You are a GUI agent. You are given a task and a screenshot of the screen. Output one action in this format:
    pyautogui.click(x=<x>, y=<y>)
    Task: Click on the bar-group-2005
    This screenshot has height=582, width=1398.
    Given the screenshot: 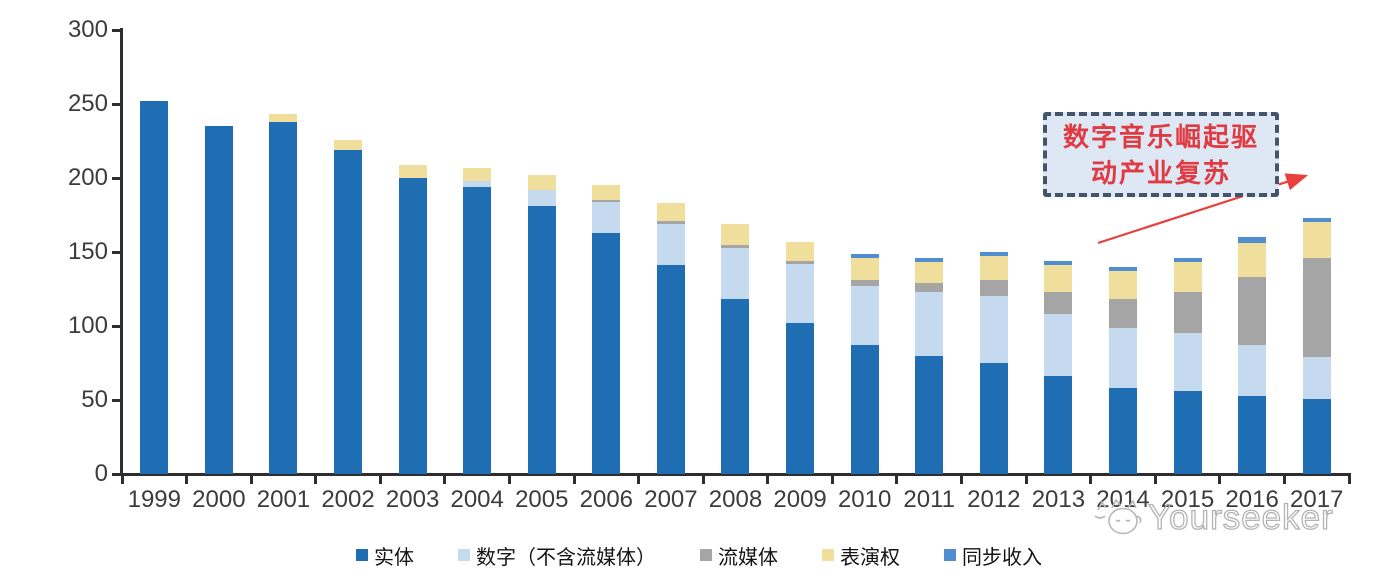 What is the action you would take?
    pyautogui.click(x=541, y=252)
    